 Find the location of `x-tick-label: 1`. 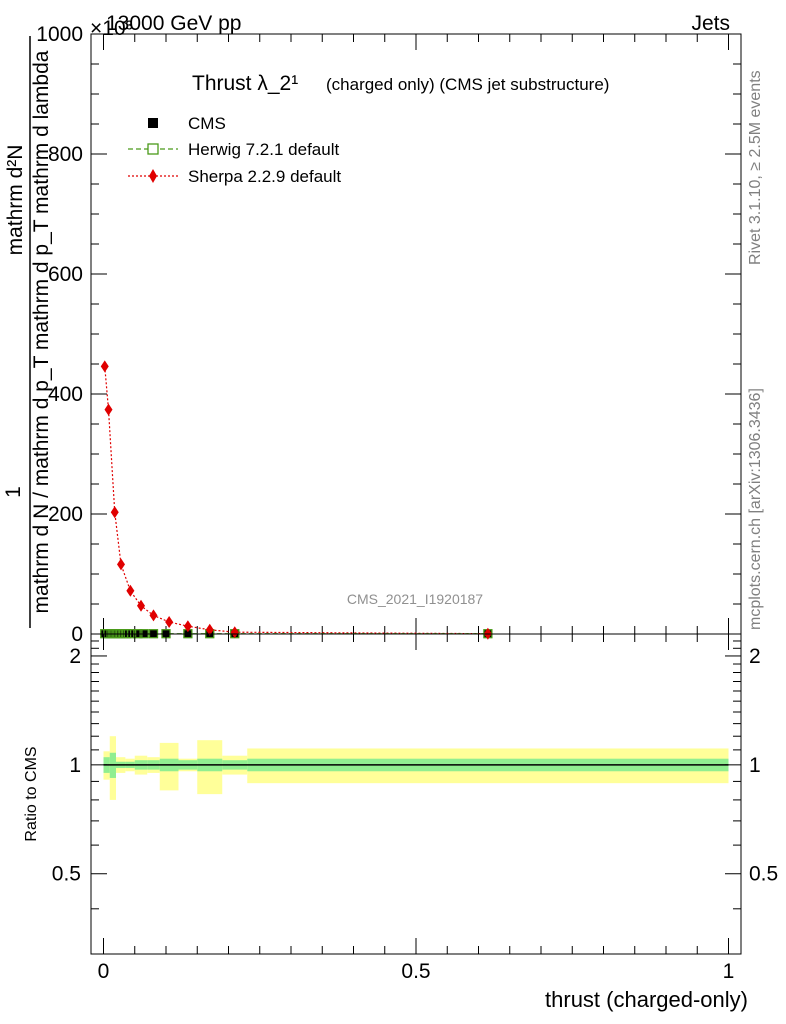

x-tick-label: 1 is located at coordinates (729, 971).